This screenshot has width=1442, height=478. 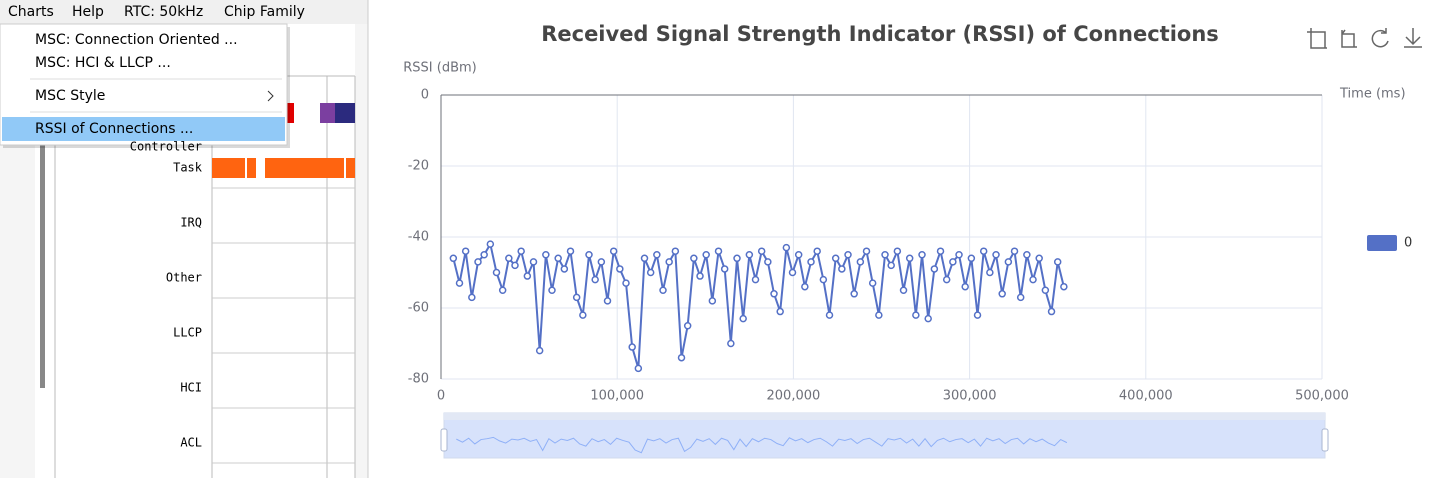 What do you see at coordinates (166, 147) in the screenshot?
I see `row-label: Controller` at bounding box center [166, 147].